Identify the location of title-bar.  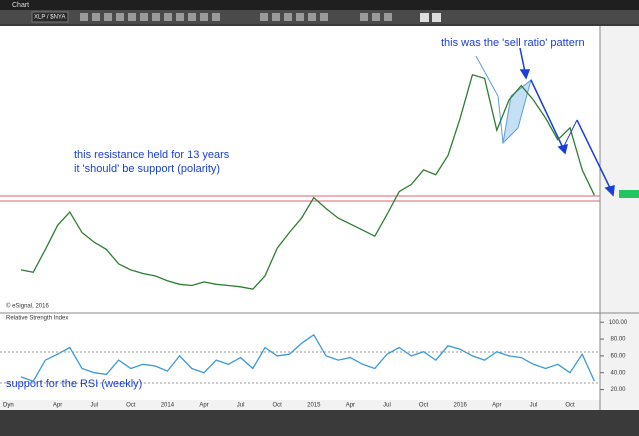
(319, 5).